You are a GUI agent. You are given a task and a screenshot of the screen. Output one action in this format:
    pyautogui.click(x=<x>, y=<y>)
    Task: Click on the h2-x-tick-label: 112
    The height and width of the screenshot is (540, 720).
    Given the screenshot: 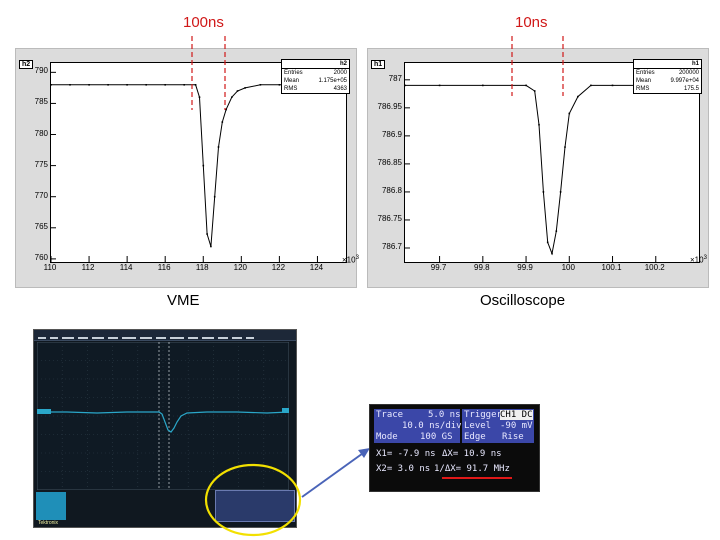 What is the action you would take?
    pyautogui.click(x=88, y=267)
    